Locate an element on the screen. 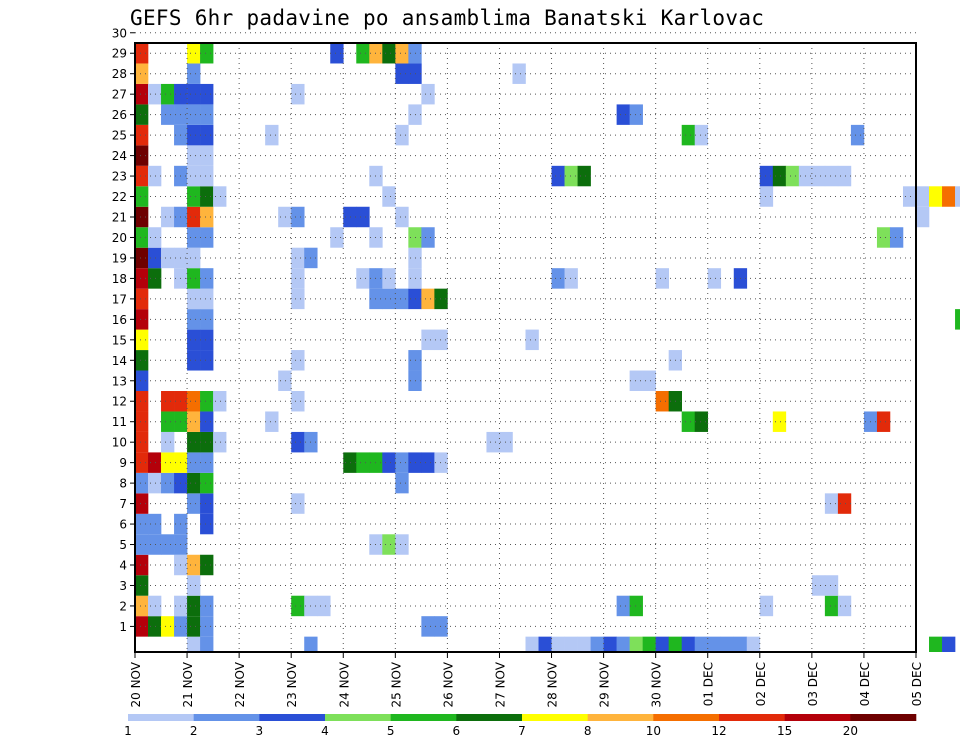  y-tick-label: 27 is located at coordinates (119, 95).